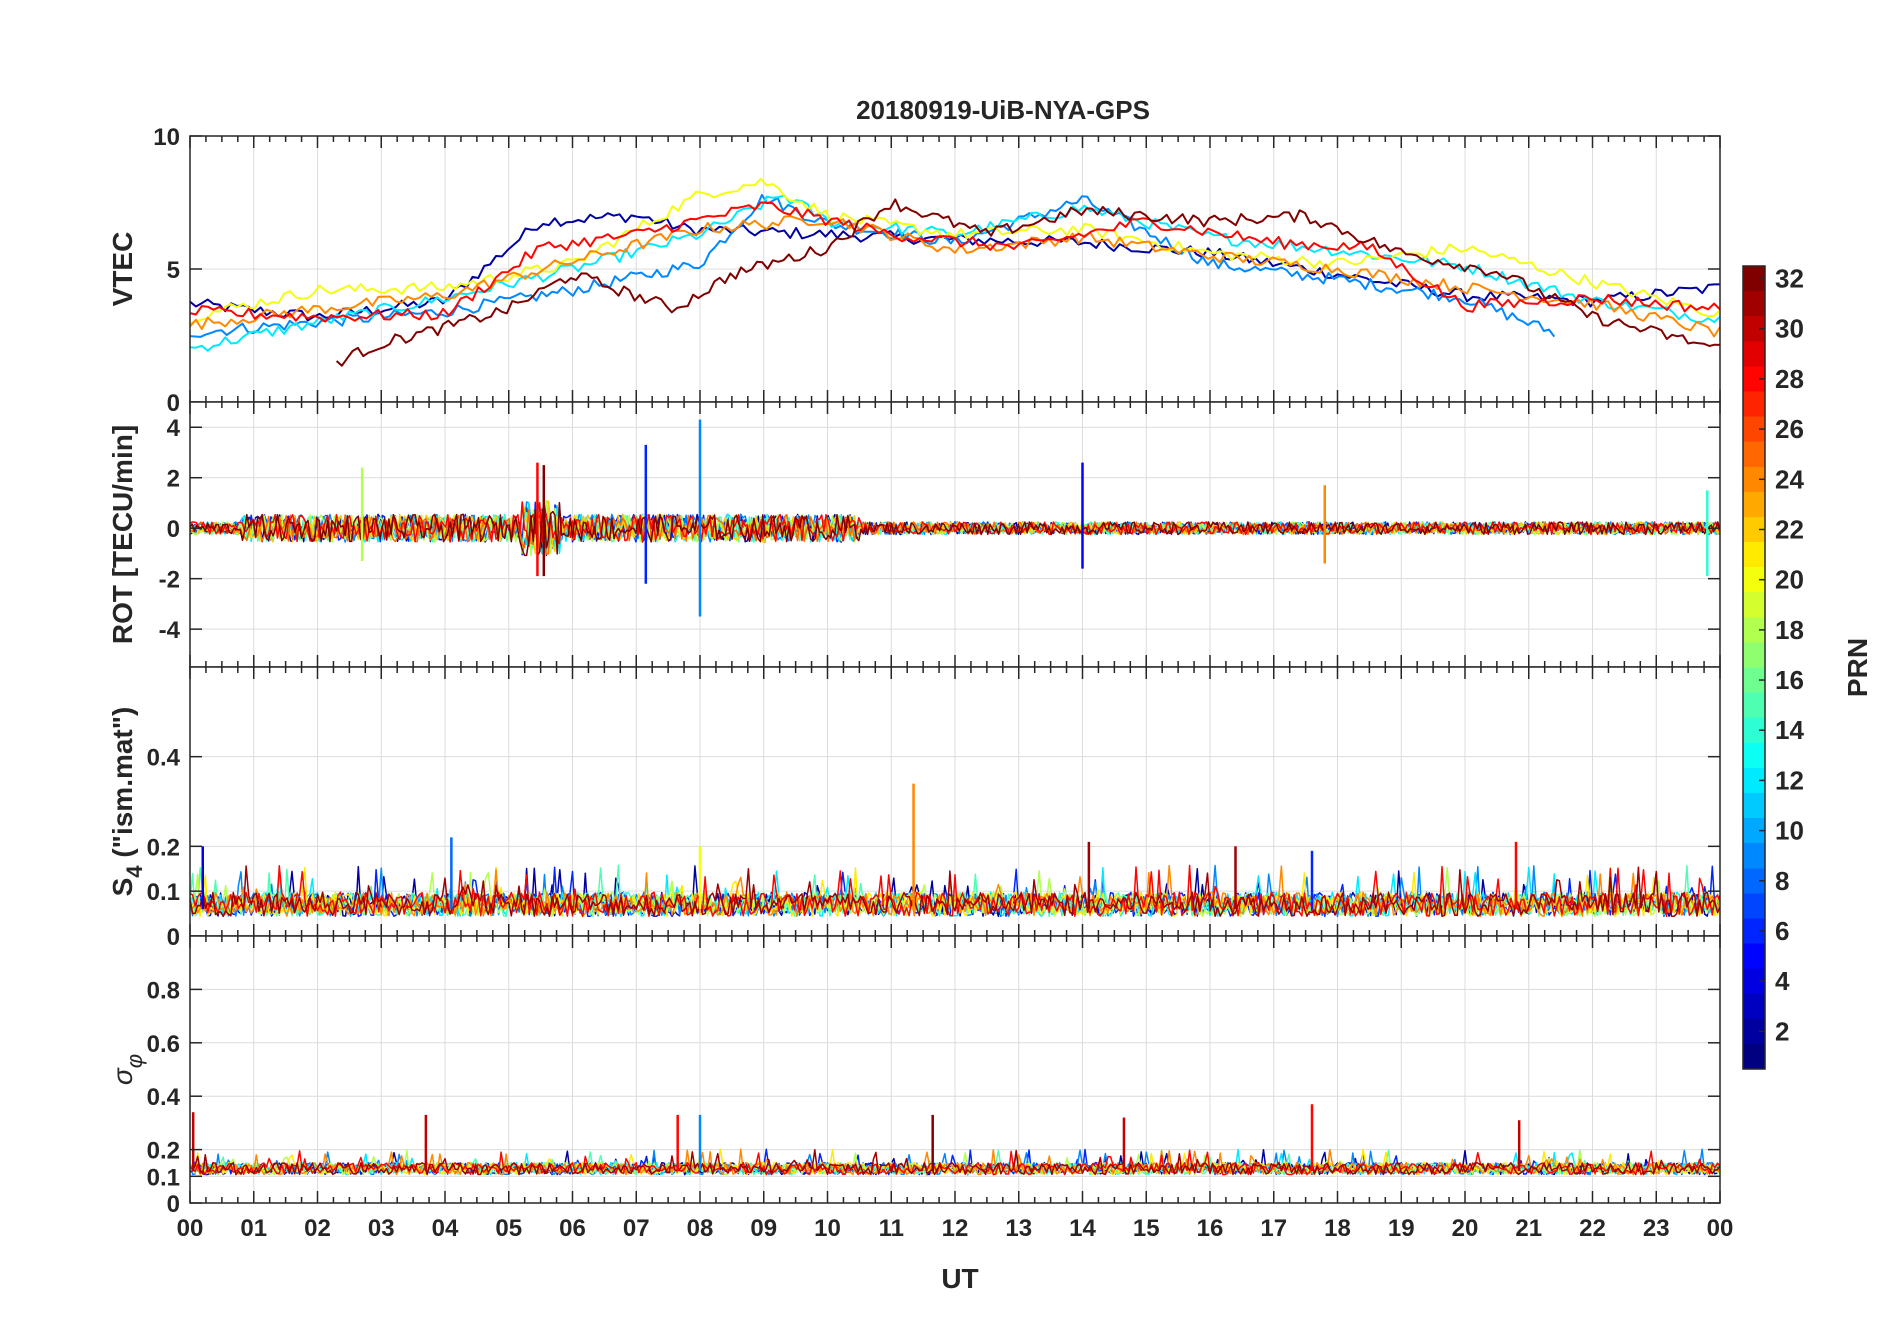  Describe the element at coordinates (1789, 780) in the screenshot. I see `colorbar-tick-label: 12` at that location.